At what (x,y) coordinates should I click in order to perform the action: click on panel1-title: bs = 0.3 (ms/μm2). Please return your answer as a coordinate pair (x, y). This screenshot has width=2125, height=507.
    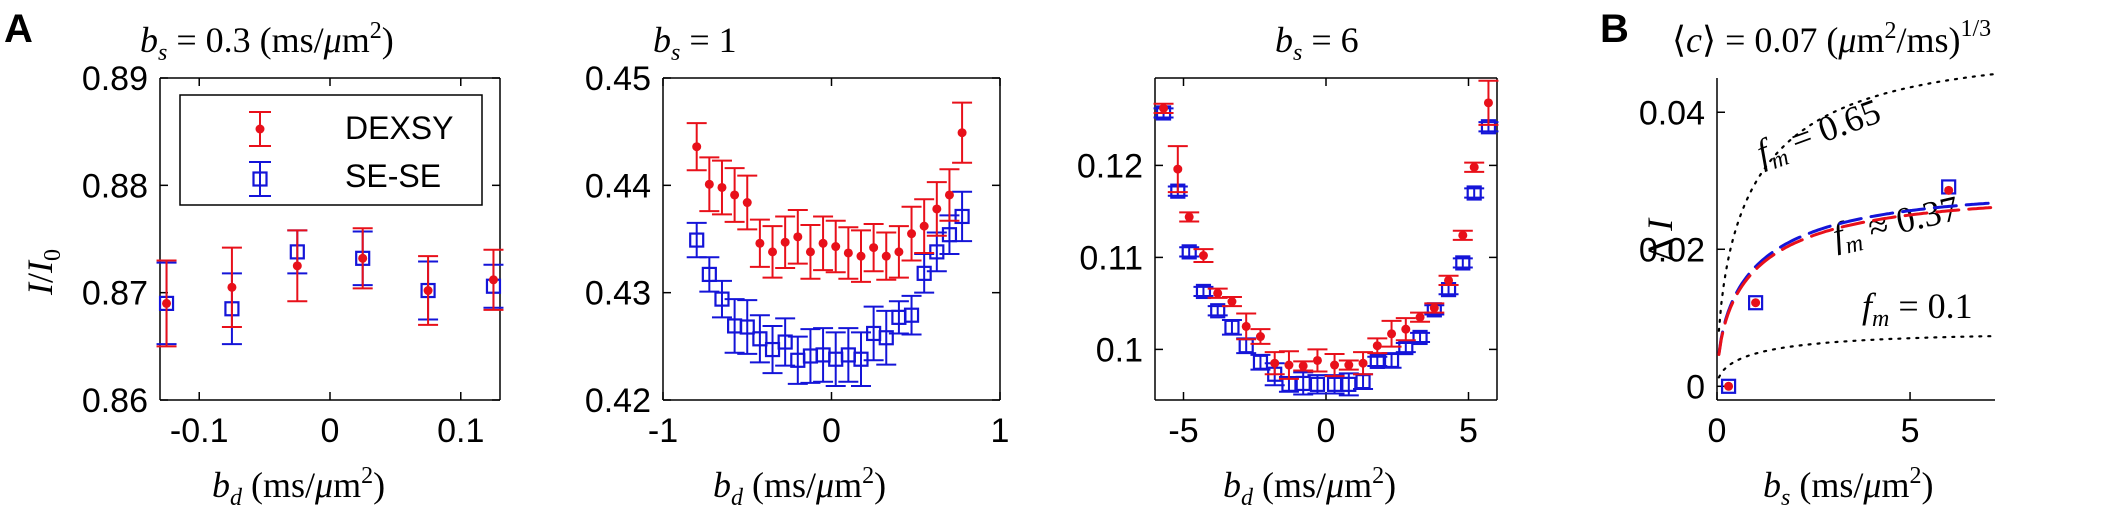
    Looking at the image, I should click on (267, 42).